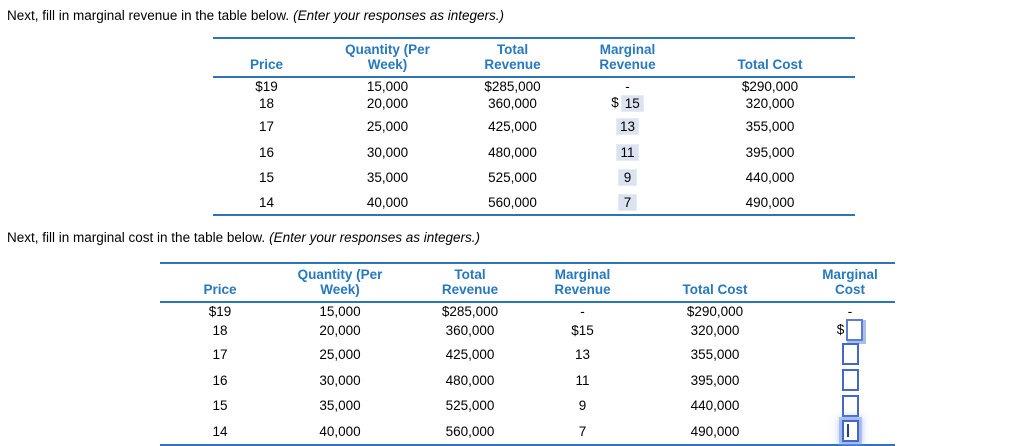 The height and width of the screenshot is (446, 1024). Describe the element at coordinates (582, 311) in the screenshot. I see `marginal-revenue-value: -` at that location.